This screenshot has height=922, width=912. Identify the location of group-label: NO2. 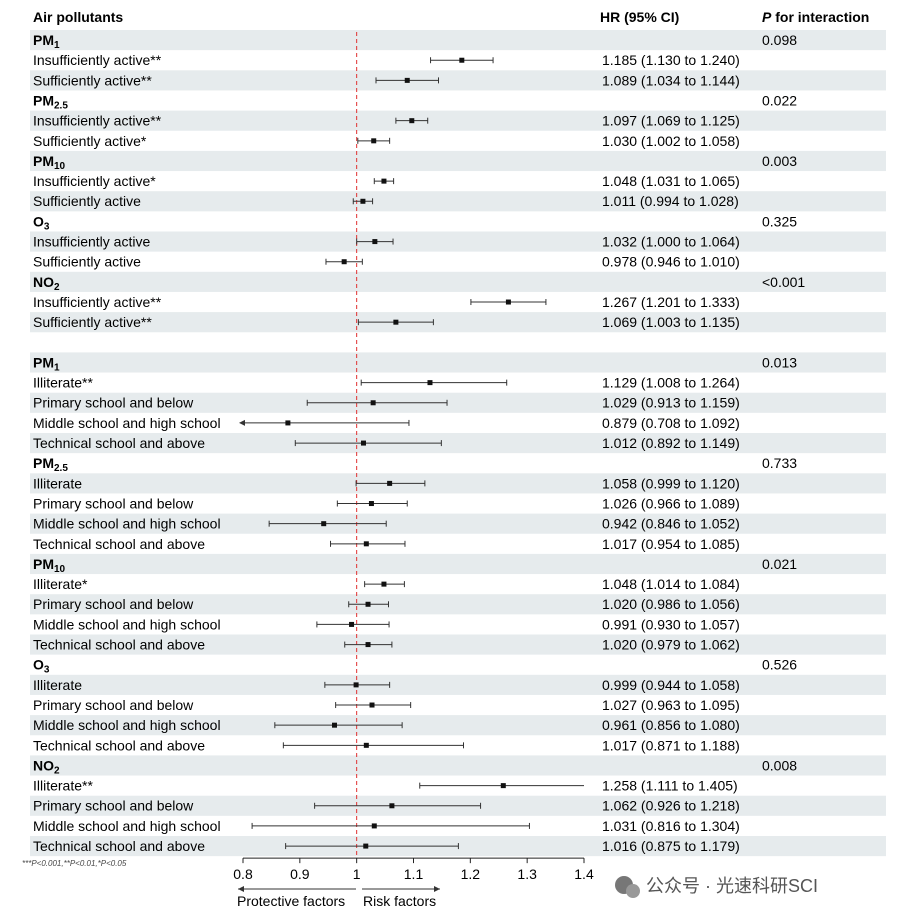
(46, 766).